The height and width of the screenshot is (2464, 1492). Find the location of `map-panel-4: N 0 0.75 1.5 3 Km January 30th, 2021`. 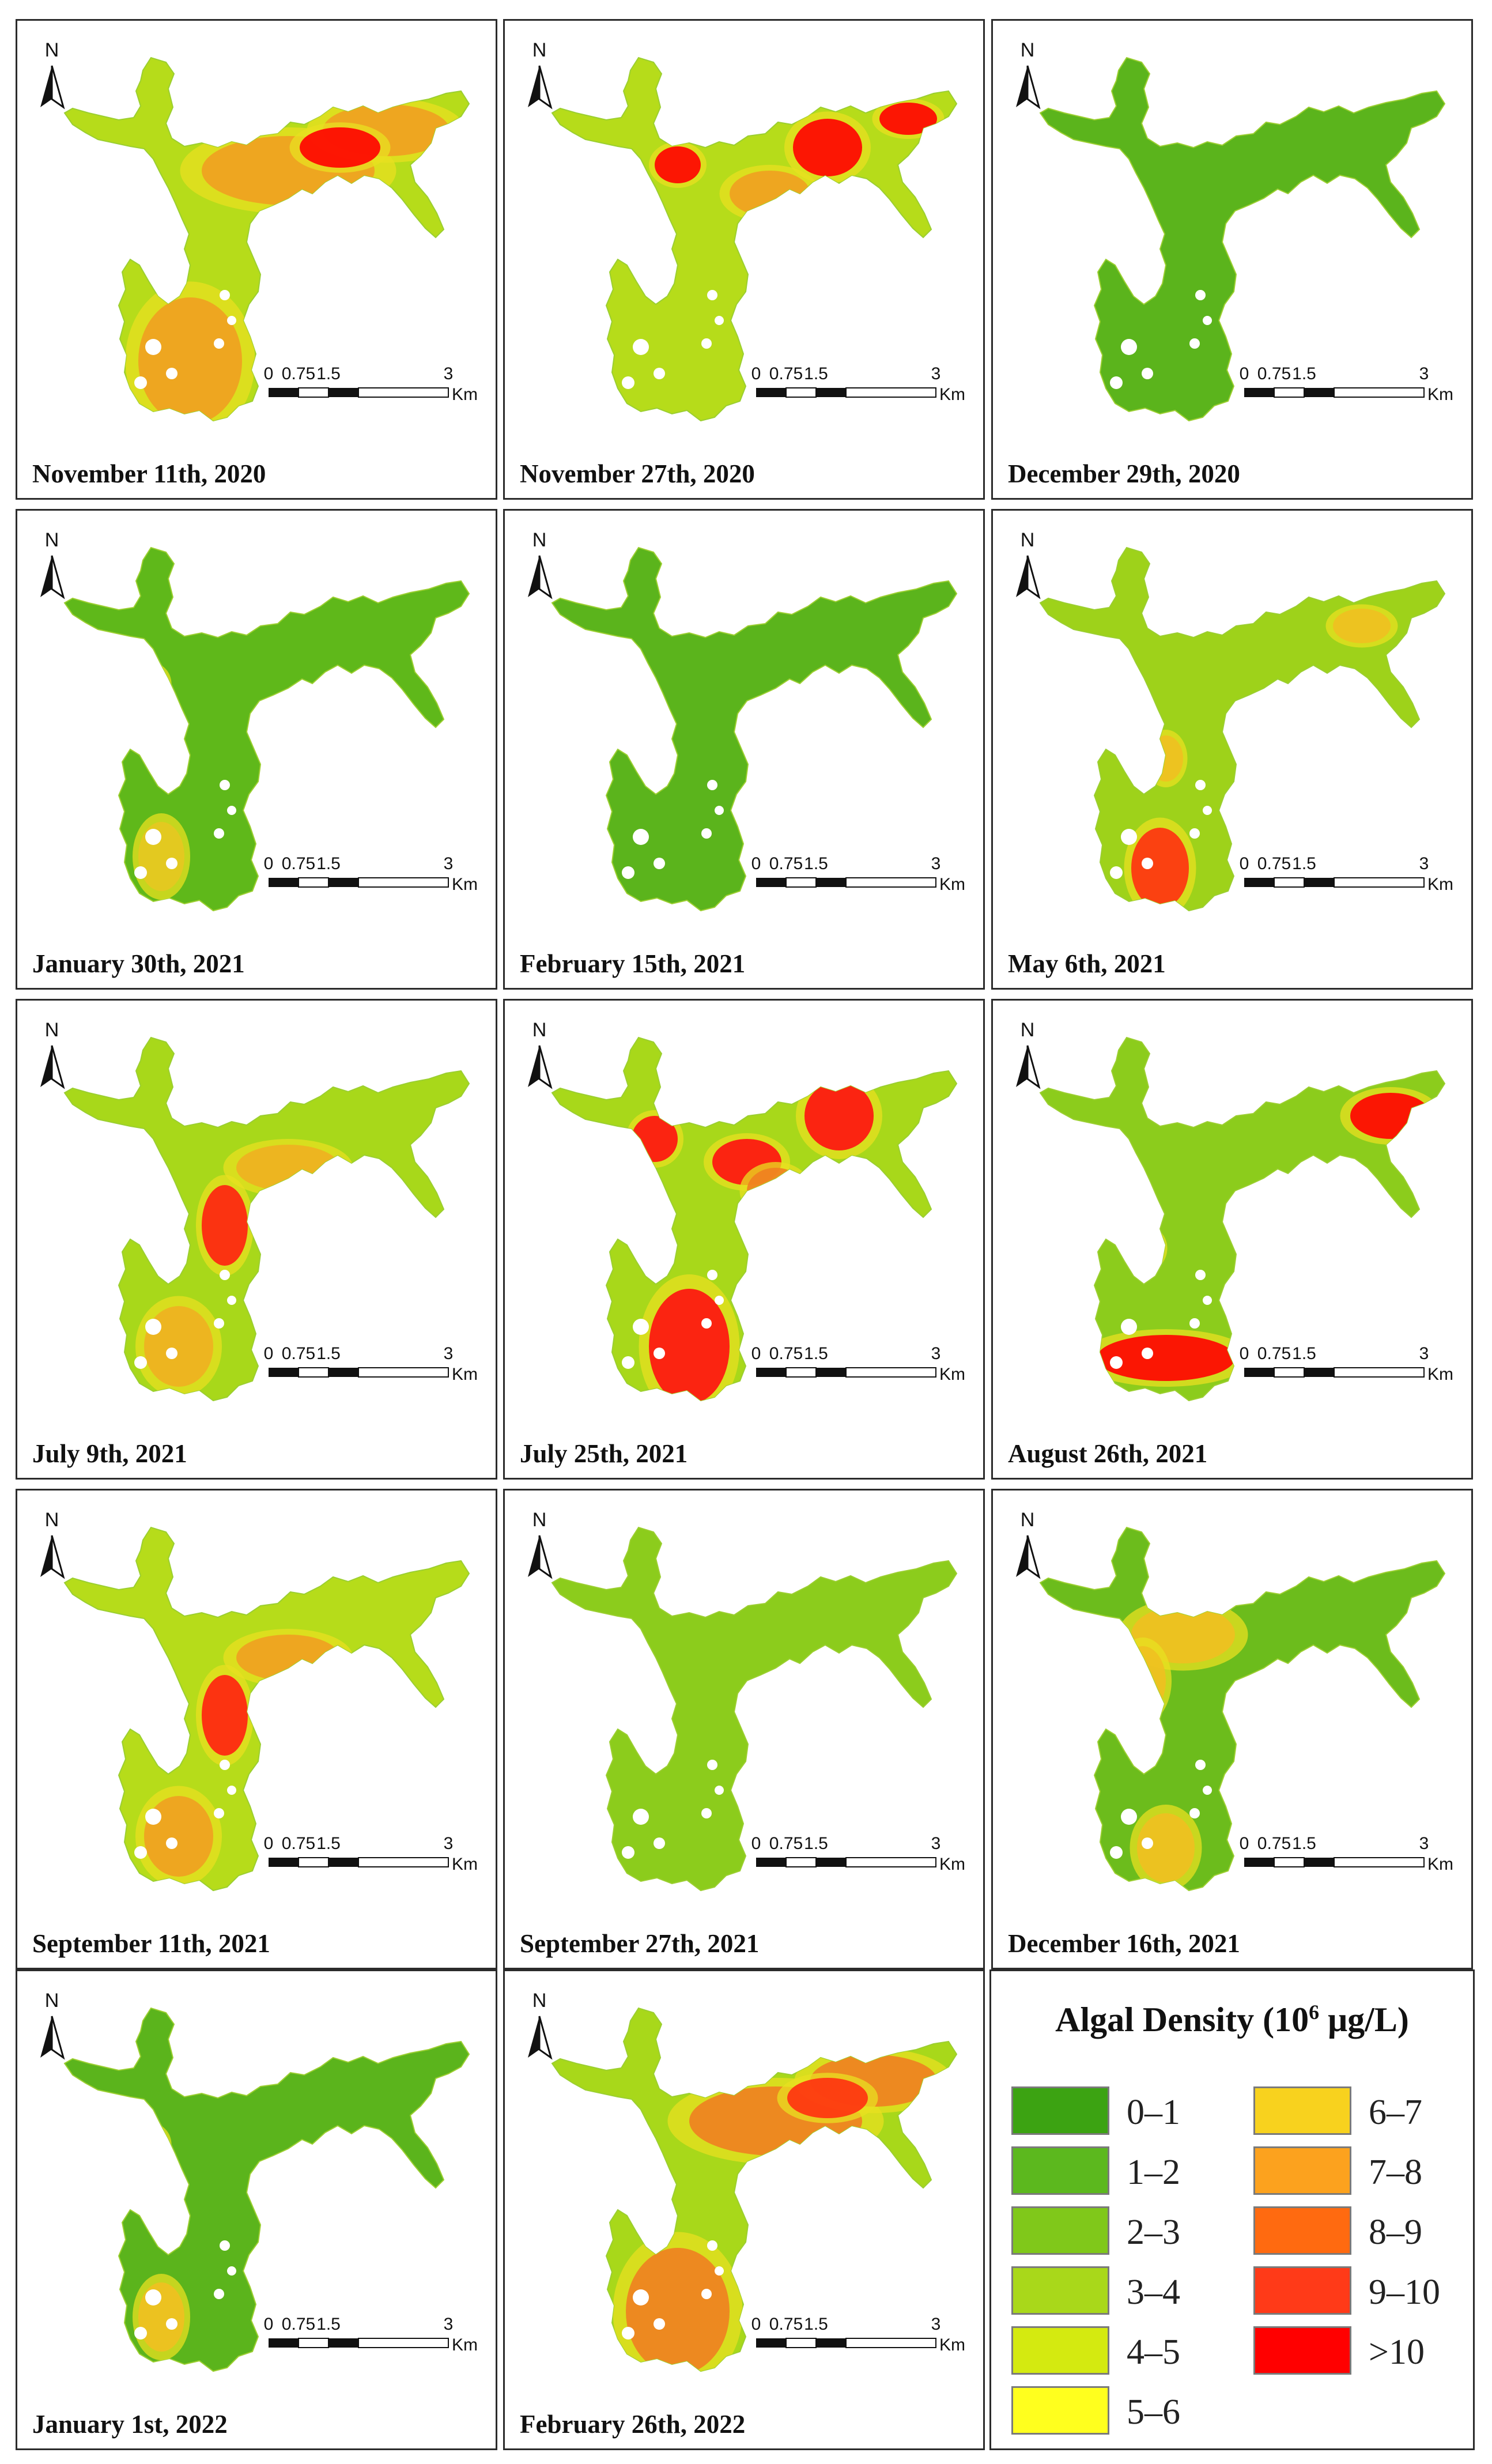

map-panel-4: N 0 0.75 1.5 3 Km January 30th, 2021 is located at coordinates (256, 749).